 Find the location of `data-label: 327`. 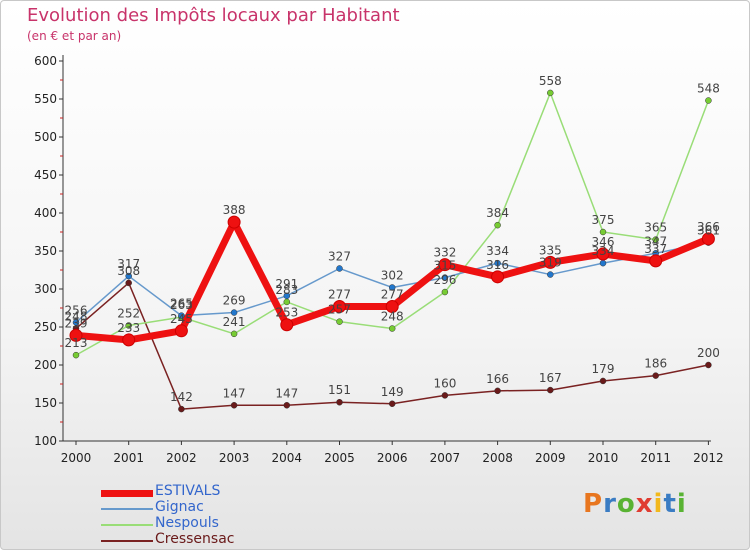

data-label: 327 is located at coordinates (339, 256).